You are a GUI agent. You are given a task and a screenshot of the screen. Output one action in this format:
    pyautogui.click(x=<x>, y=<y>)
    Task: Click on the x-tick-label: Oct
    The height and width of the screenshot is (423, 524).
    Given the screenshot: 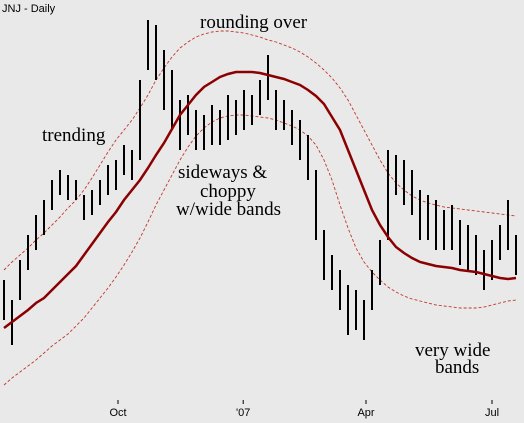 What is the action you would take?
    pyautogui.click(x=117, y=413)
    